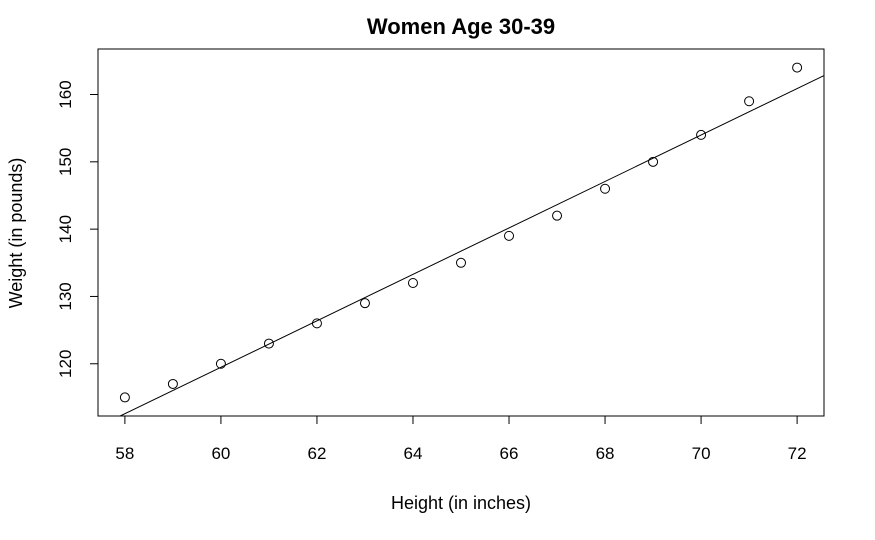 The width and height of the screenshot is (875, 540). I want to click on x-tick-label: 62, so click(316, 453).